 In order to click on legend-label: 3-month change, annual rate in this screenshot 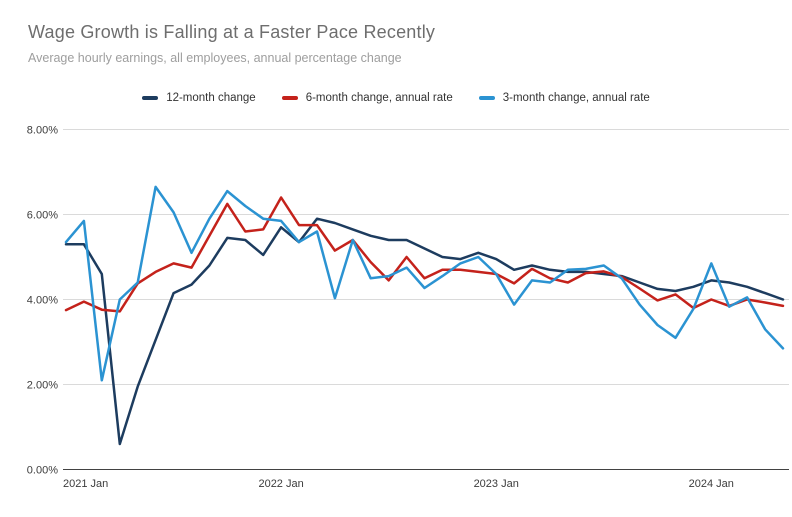, I will do `click(576, 98)`.